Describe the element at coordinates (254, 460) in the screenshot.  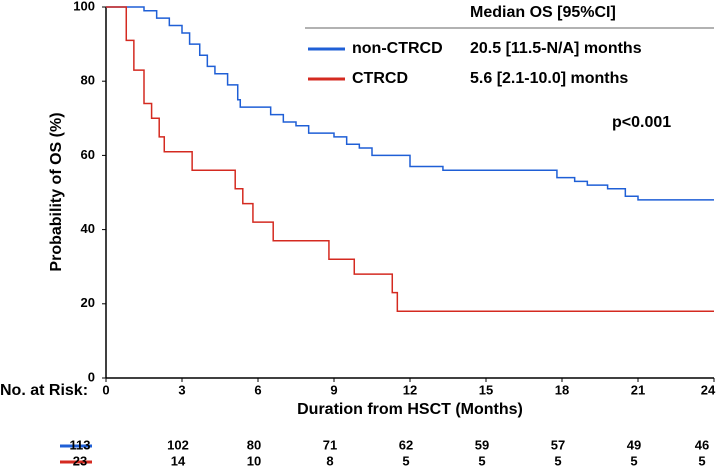
I see `risk-count: 10` at that location.